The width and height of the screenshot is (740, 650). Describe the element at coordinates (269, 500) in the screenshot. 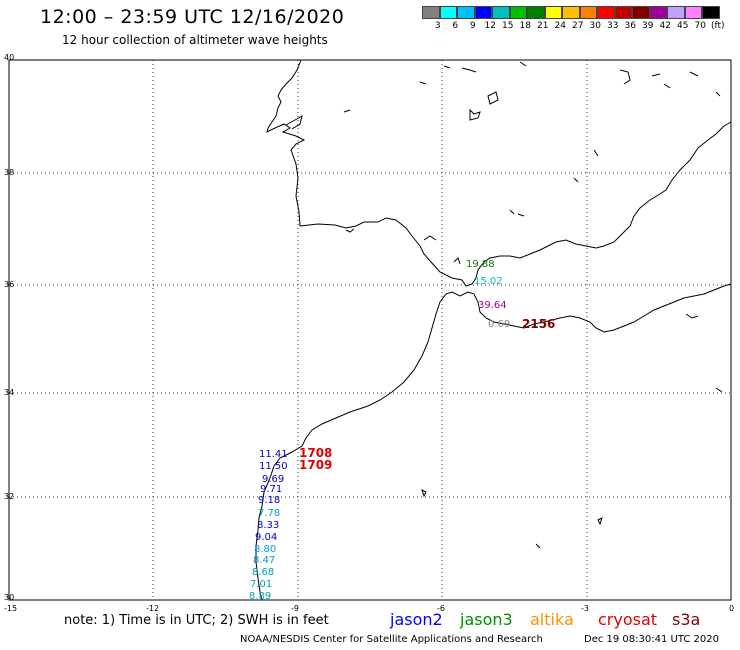

I see `swh-label: 9.18` at that location.